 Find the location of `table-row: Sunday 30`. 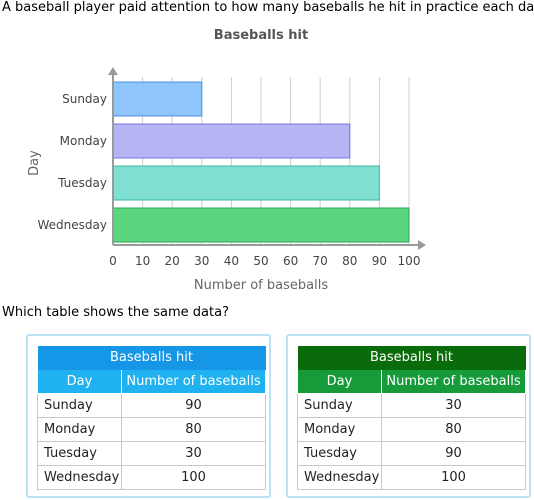

table-row: Sunday 30 is located at coordinates (411, 405).